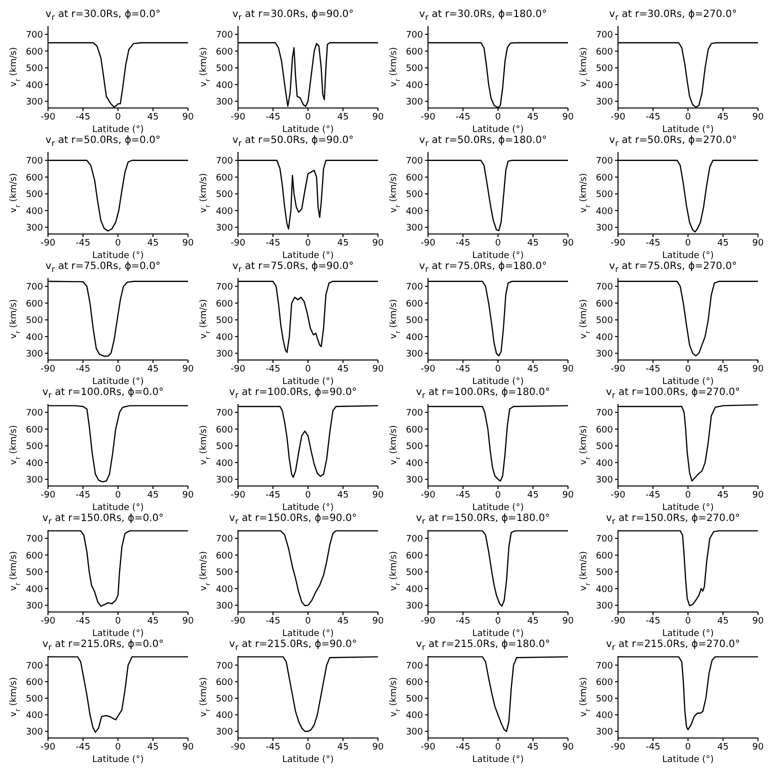  I want to click on chart-title: v$_{r}$ at r=150.0Rs, ϕ=270.0°, so click(672, 519).